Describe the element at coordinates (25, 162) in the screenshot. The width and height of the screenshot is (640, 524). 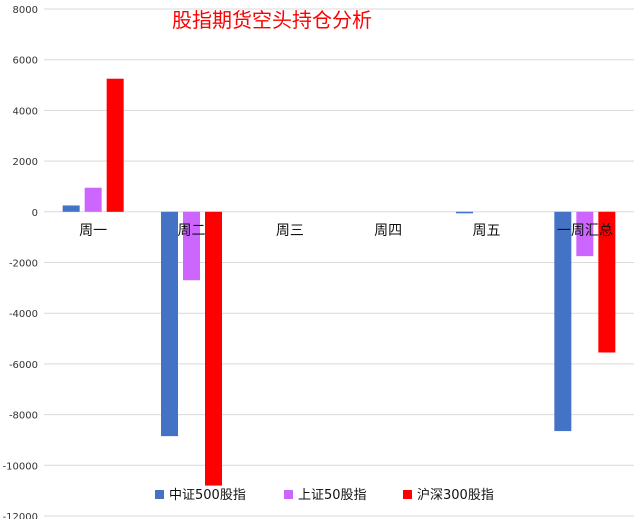
I see `y-tick-label: 2000` at that location.